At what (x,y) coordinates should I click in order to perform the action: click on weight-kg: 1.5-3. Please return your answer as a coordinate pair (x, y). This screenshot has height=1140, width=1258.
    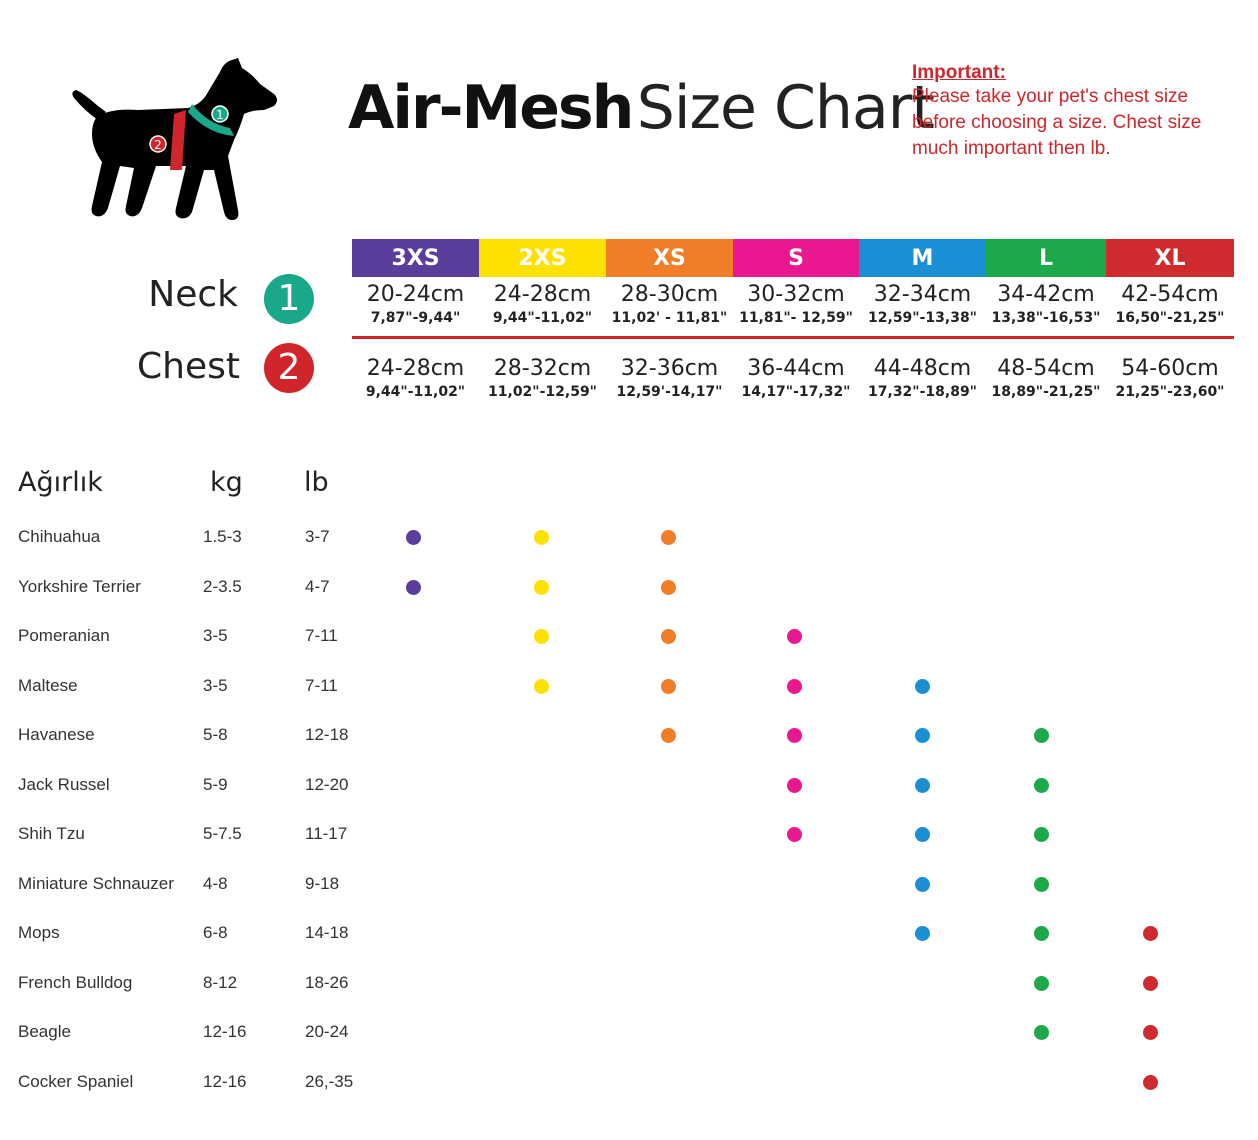
    Looking at the image, I should click on (222, 536).